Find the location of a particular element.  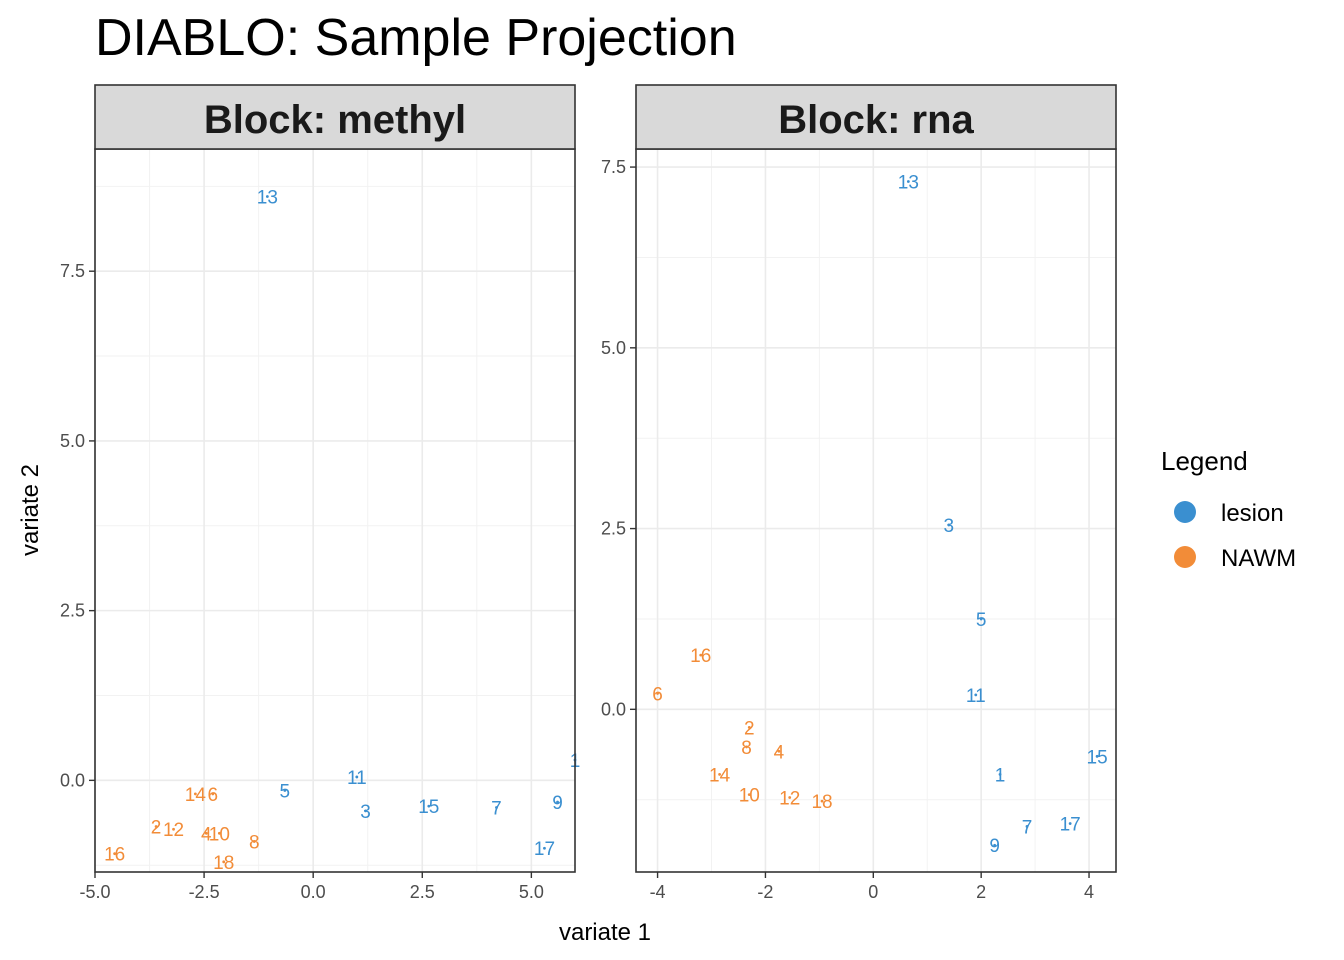

x-tick-label: 2.5 is located at coordinates (422, 892).